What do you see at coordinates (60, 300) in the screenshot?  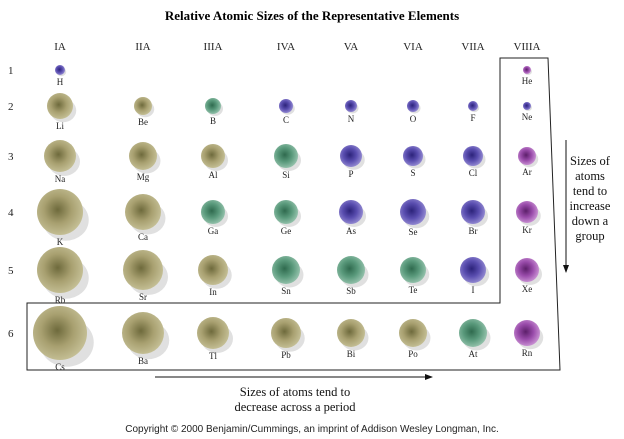 I see `element-symbol: Rb` at bounding box center [60, 300].